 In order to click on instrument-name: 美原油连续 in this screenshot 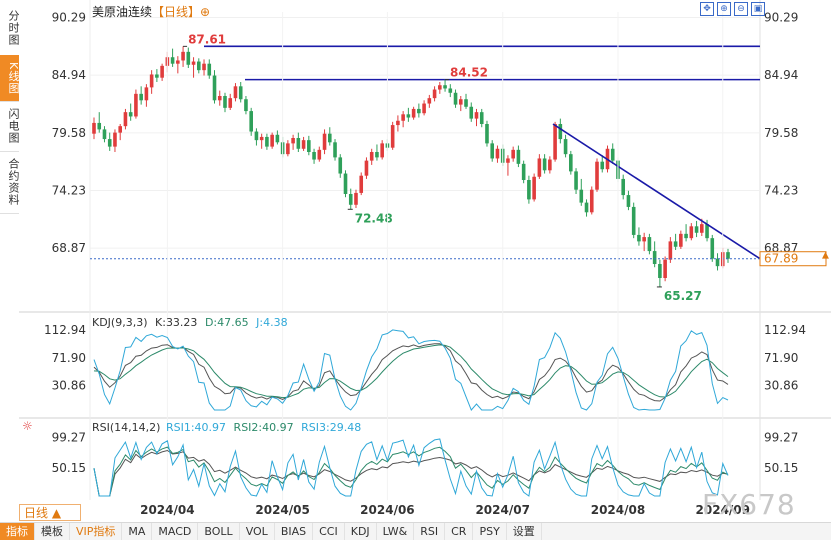, I will do `click(122, 12)`.